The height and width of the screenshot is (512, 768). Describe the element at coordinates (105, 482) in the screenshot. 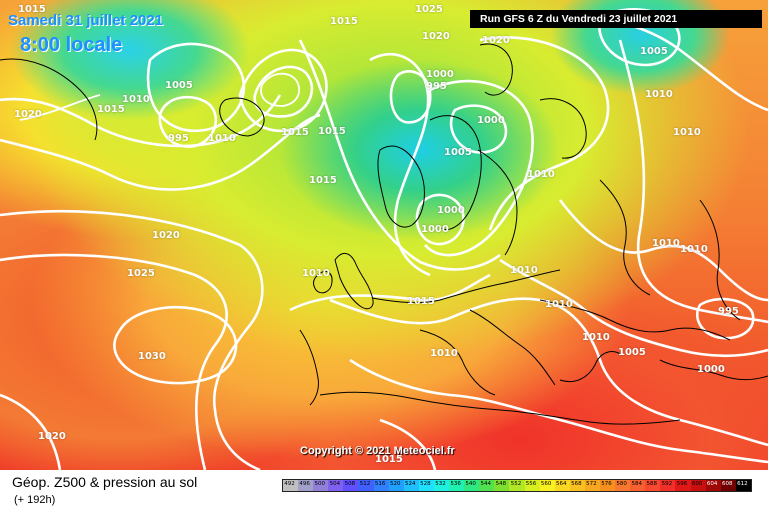

I see `map-title: Géop. Z500 & pression au sol` at that location.